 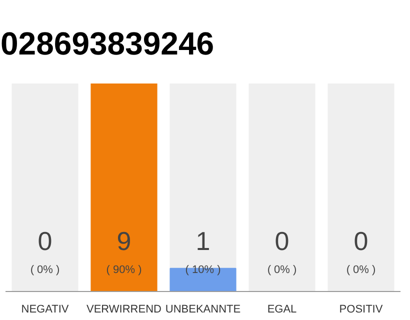 What do you see at coordinates (124, 241) in the screenshot?
I see `data-label: 9` at bounding box center [124, 241].